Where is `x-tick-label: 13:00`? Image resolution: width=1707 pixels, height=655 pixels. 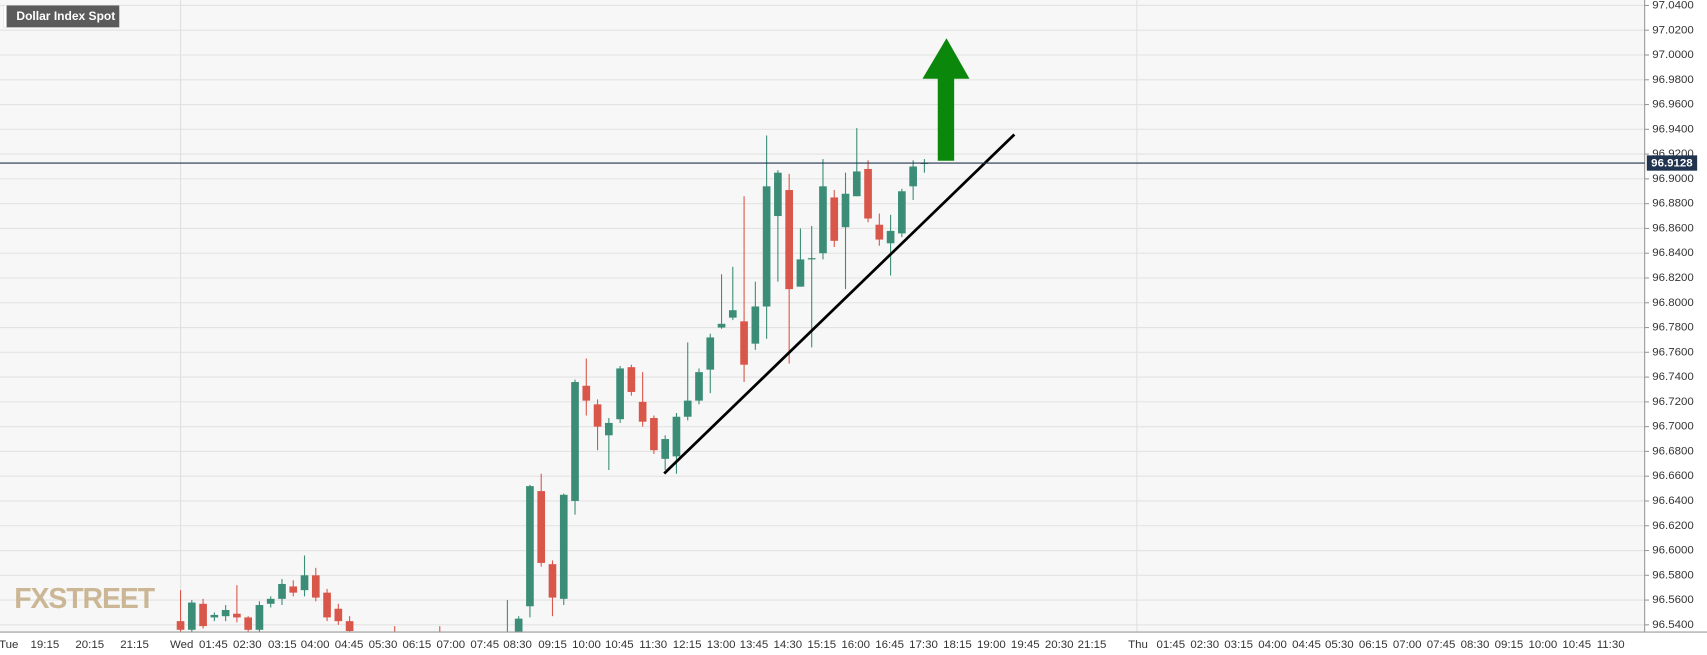 x-tick-label: 13:00 is located at coordinates (721, 645).